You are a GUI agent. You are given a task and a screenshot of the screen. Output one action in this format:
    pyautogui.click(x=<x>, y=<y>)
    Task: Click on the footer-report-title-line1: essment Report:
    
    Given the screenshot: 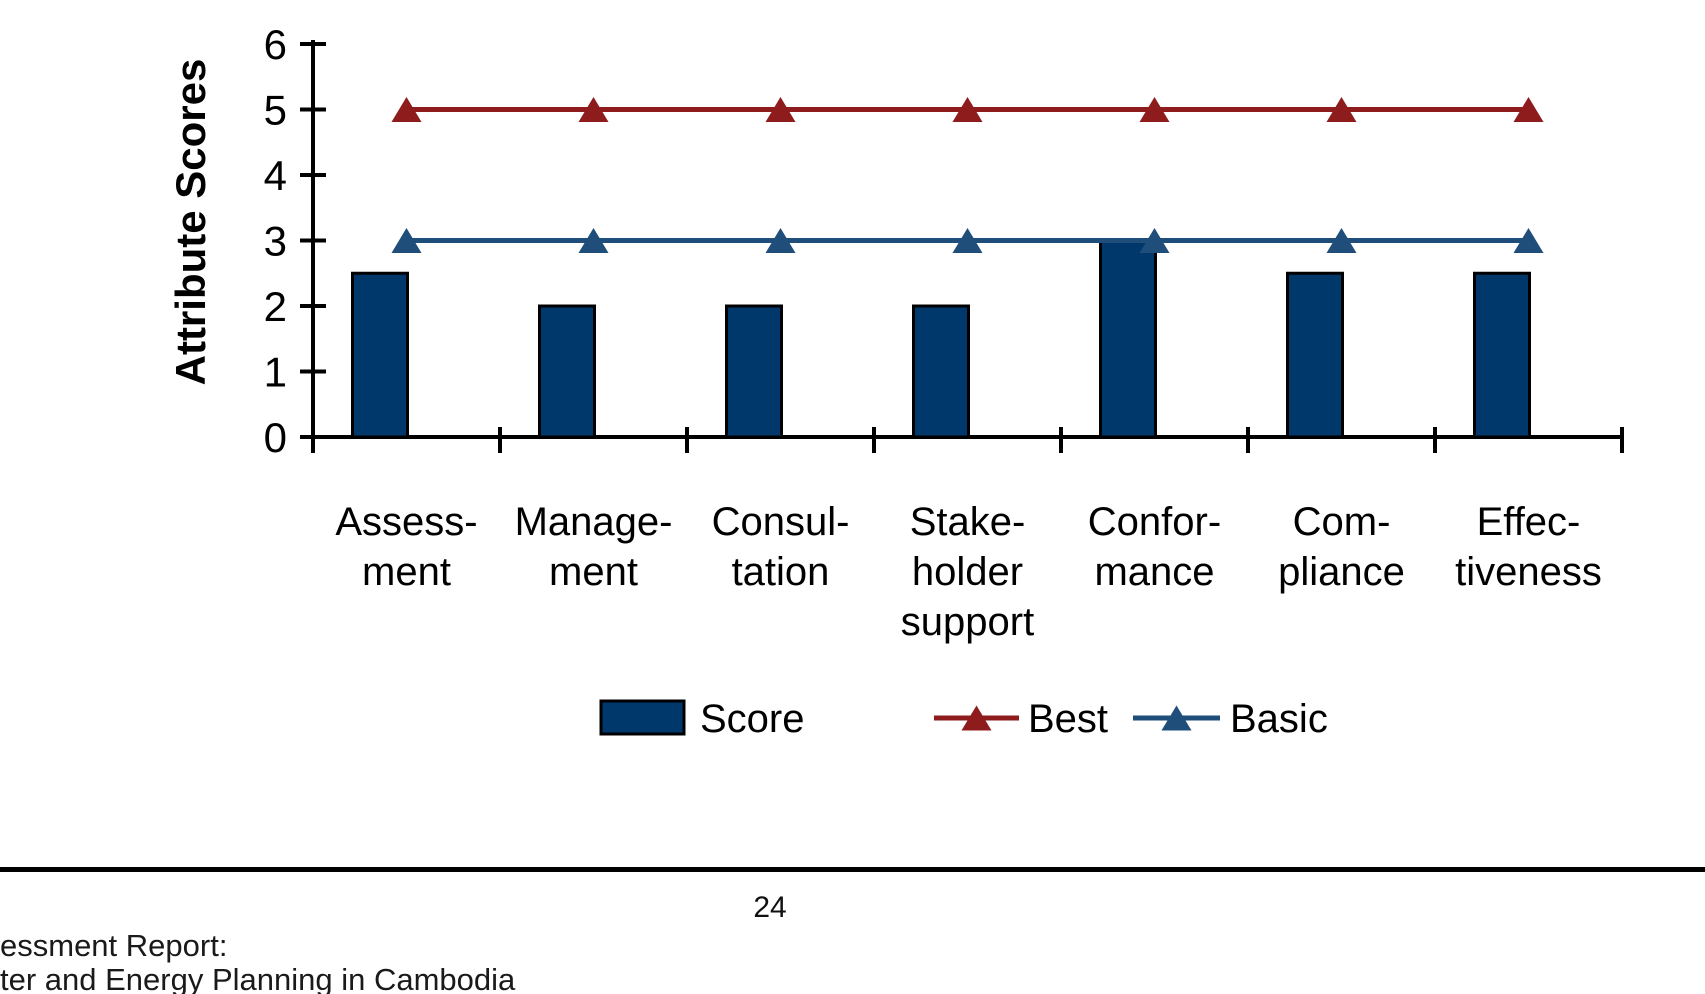 What is the action you would take?
    pyautogui.click(x=114, y=945)
    